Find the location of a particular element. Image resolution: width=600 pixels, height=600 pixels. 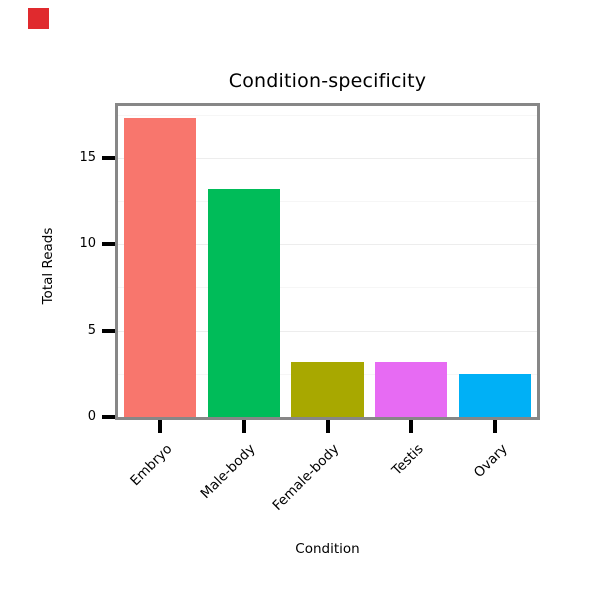

x-tick-female-body is located at coordinates (327, 426).